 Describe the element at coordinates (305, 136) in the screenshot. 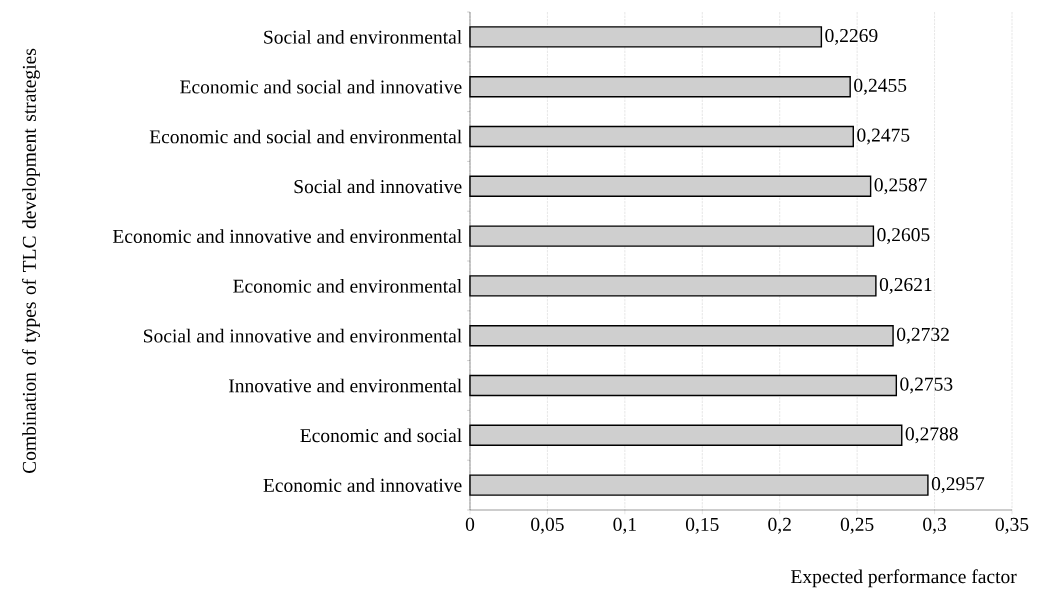

I see `y-tick-label: Economic and social and environmental` at that location.